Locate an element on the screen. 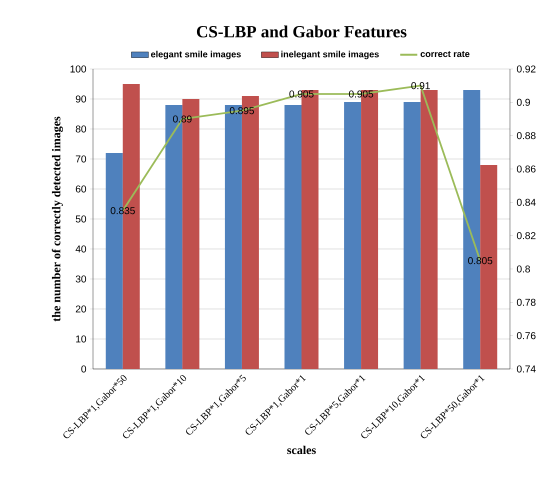 Image resolution: width=555 pixels, height=485 pixels. y-tick-label: 10 is located at coordinates (81, 339).